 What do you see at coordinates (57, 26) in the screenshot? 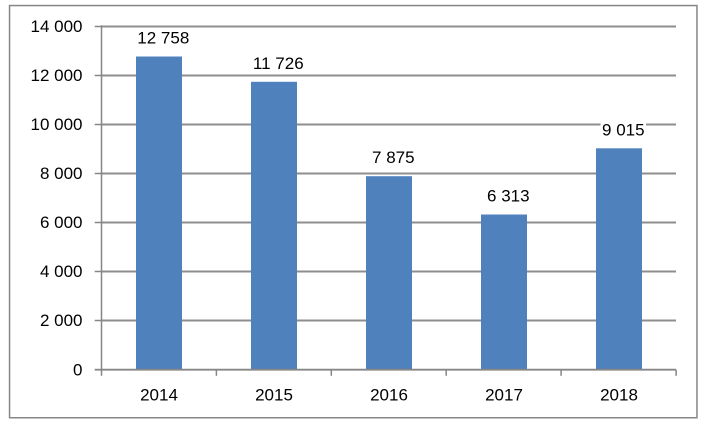
I see `svg-text: 14 000` at bounding box center [57, 26].